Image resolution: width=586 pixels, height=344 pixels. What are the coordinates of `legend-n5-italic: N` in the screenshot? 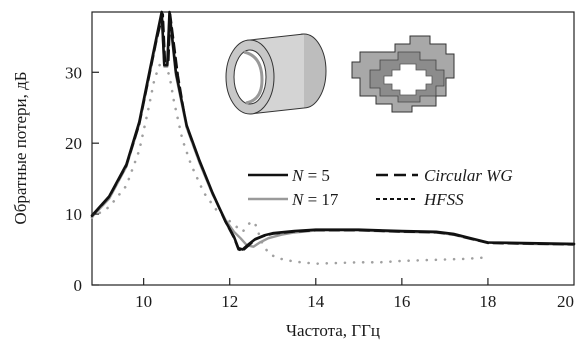 It's located at (298, 175).